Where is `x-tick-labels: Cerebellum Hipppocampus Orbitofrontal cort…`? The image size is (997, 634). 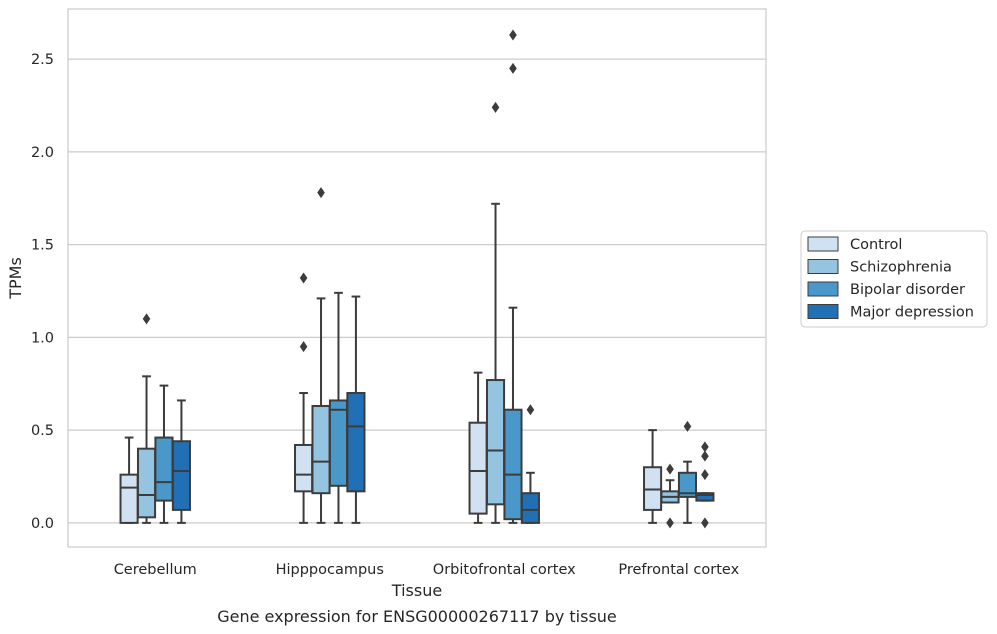 x-tick-labels: Cerebellum Hipppocampus Orbitofrontal cort… is located at coordinates (427, 570).